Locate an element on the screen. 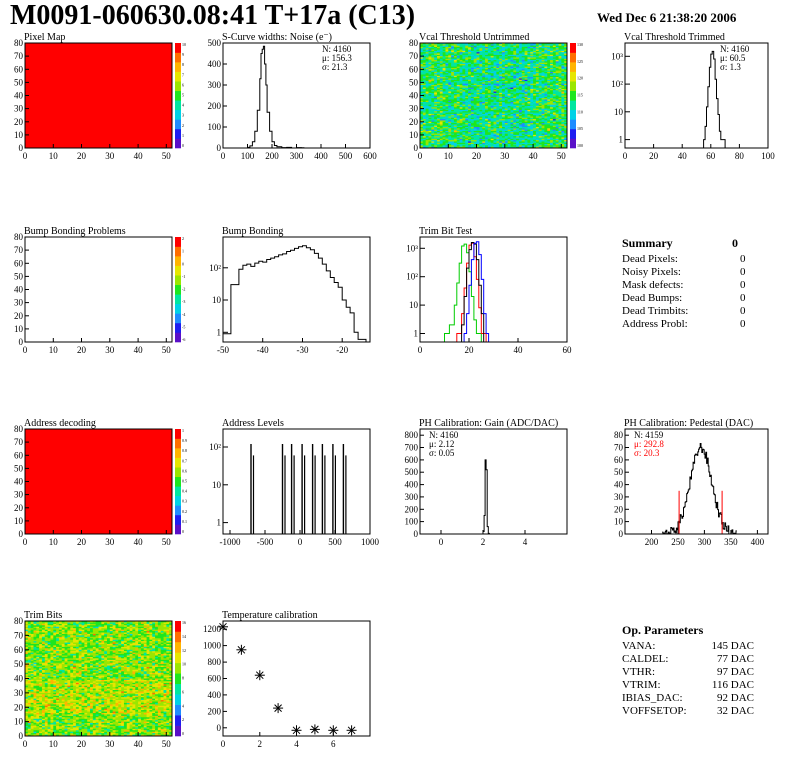 This screenshot has height=772, width=796. colorbar-tick-label: -5 is located at coordinates (183, 326).